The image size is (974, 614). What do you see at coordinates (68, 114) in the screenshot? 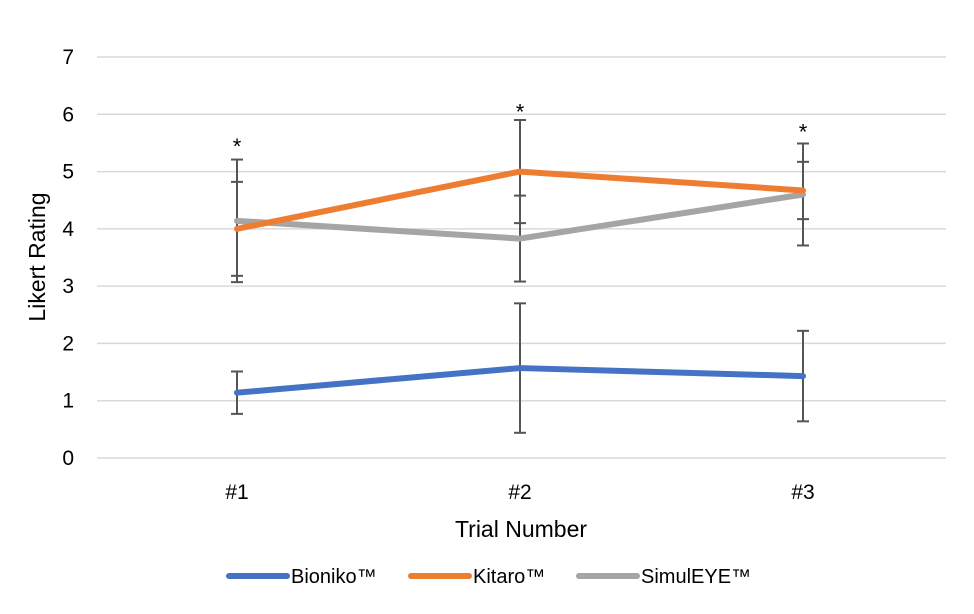
I see `y-tick-label: 6` at bounding box center [68, 114].